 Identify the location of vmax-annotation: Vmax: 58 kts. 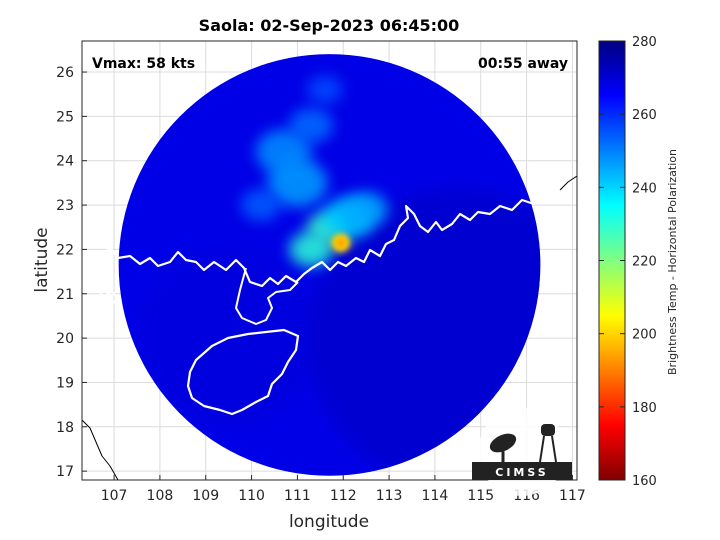
(143, 64).